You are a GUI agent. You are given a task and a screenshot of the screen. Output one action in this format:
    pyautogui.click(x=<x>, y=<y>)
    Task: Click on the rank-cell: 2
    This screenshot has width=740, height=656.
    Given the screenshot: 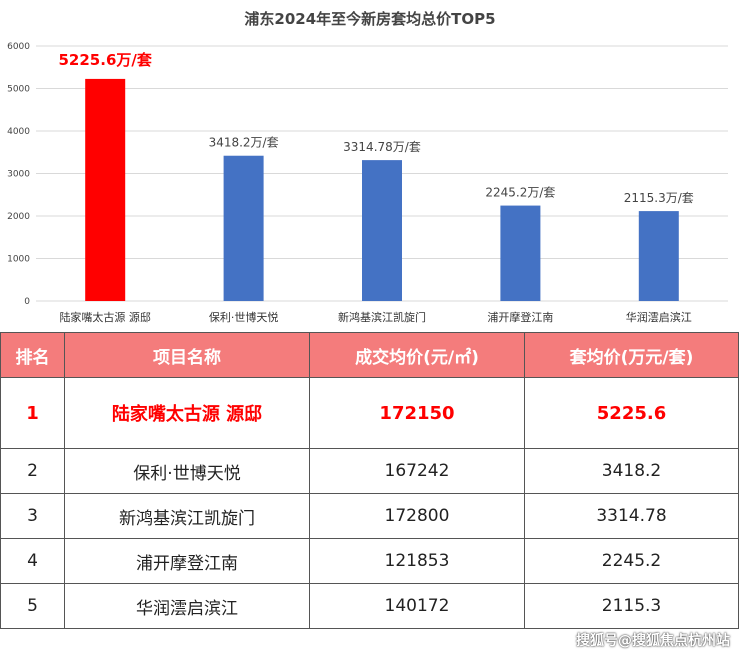 What is the action you would take?
    pyautogui.click(x=32, y=471)
    